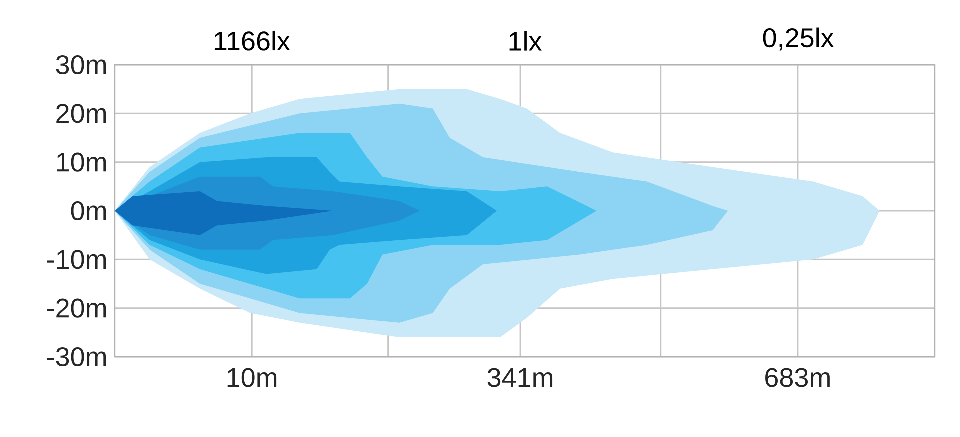 This screenshot has height=437, width=960. I want to click on y-tick-label: 30m, so click(81, 65).